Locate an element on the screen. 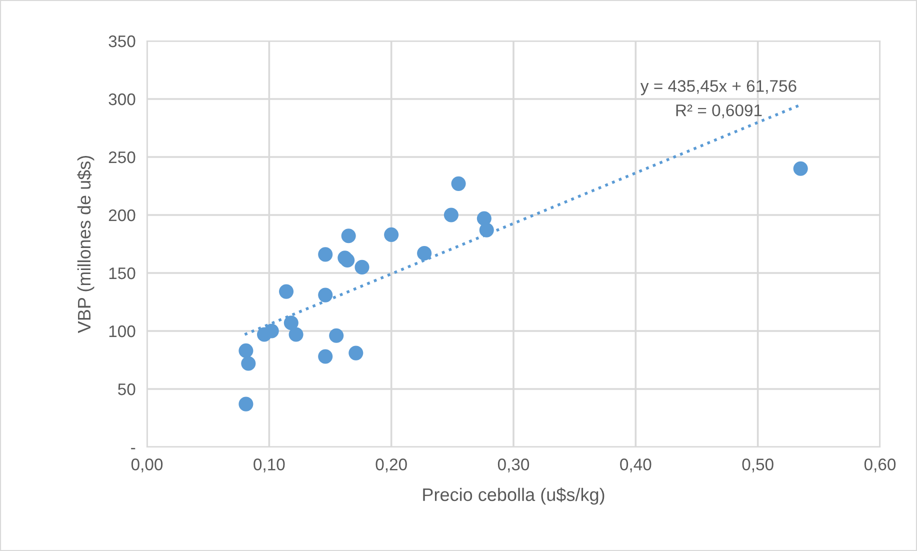 This screenshot has width=917, height=551. y-tick-label: 250 is located at coordinates (122, 157).